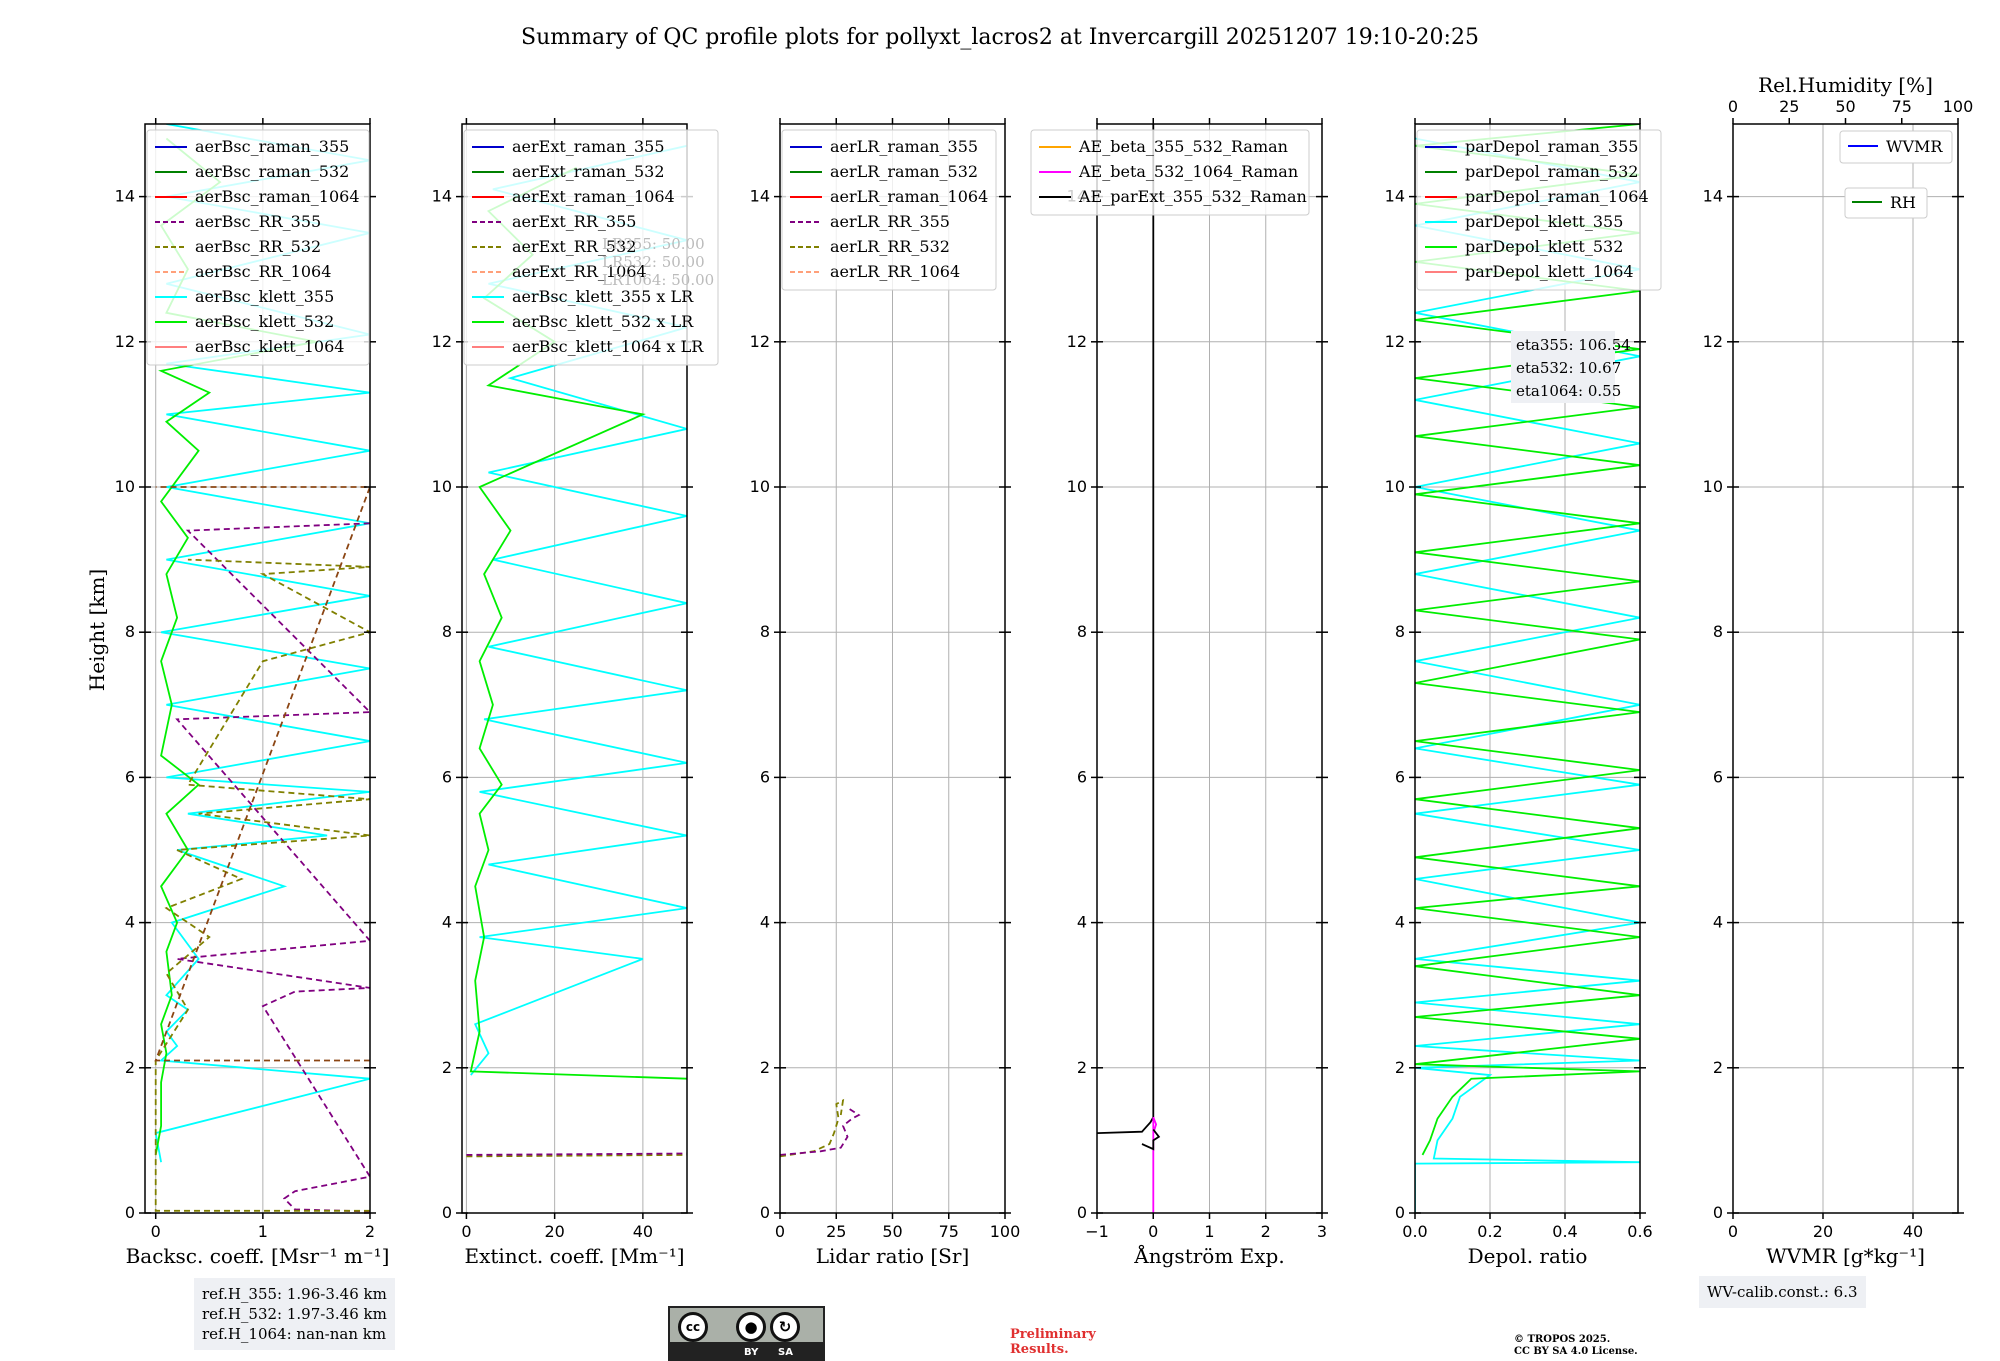 This screenshot has width=2000, height=1361. I want to click on legend-label: AE_beta_532_1064_Raman, so click(1188, 171).